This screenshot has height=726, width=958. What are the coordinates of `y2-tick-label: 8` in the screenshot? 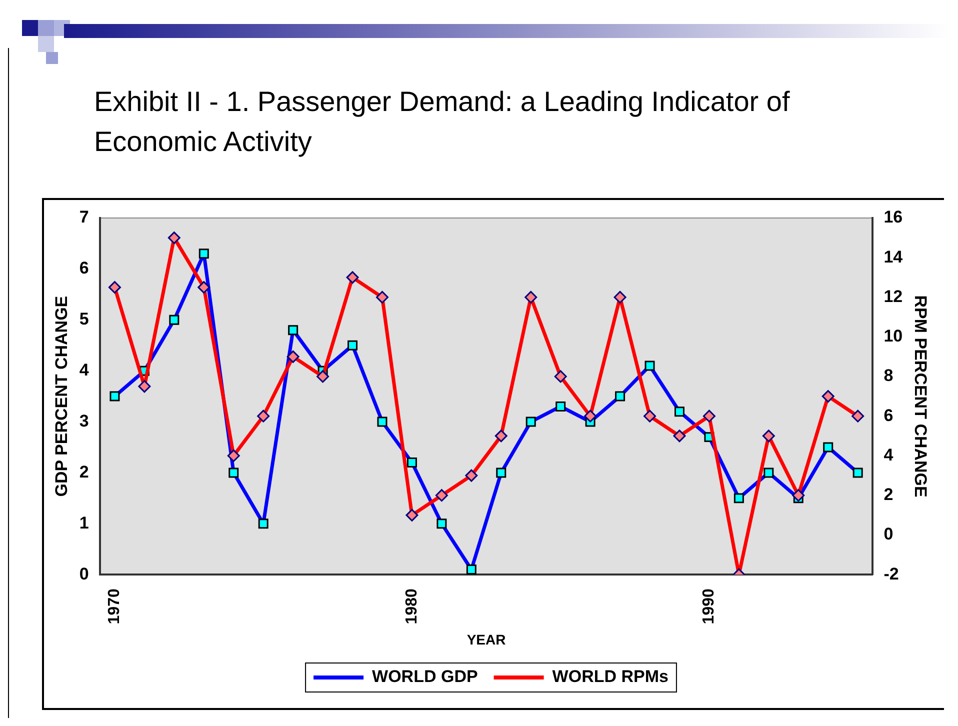 It's located at (889, 376).